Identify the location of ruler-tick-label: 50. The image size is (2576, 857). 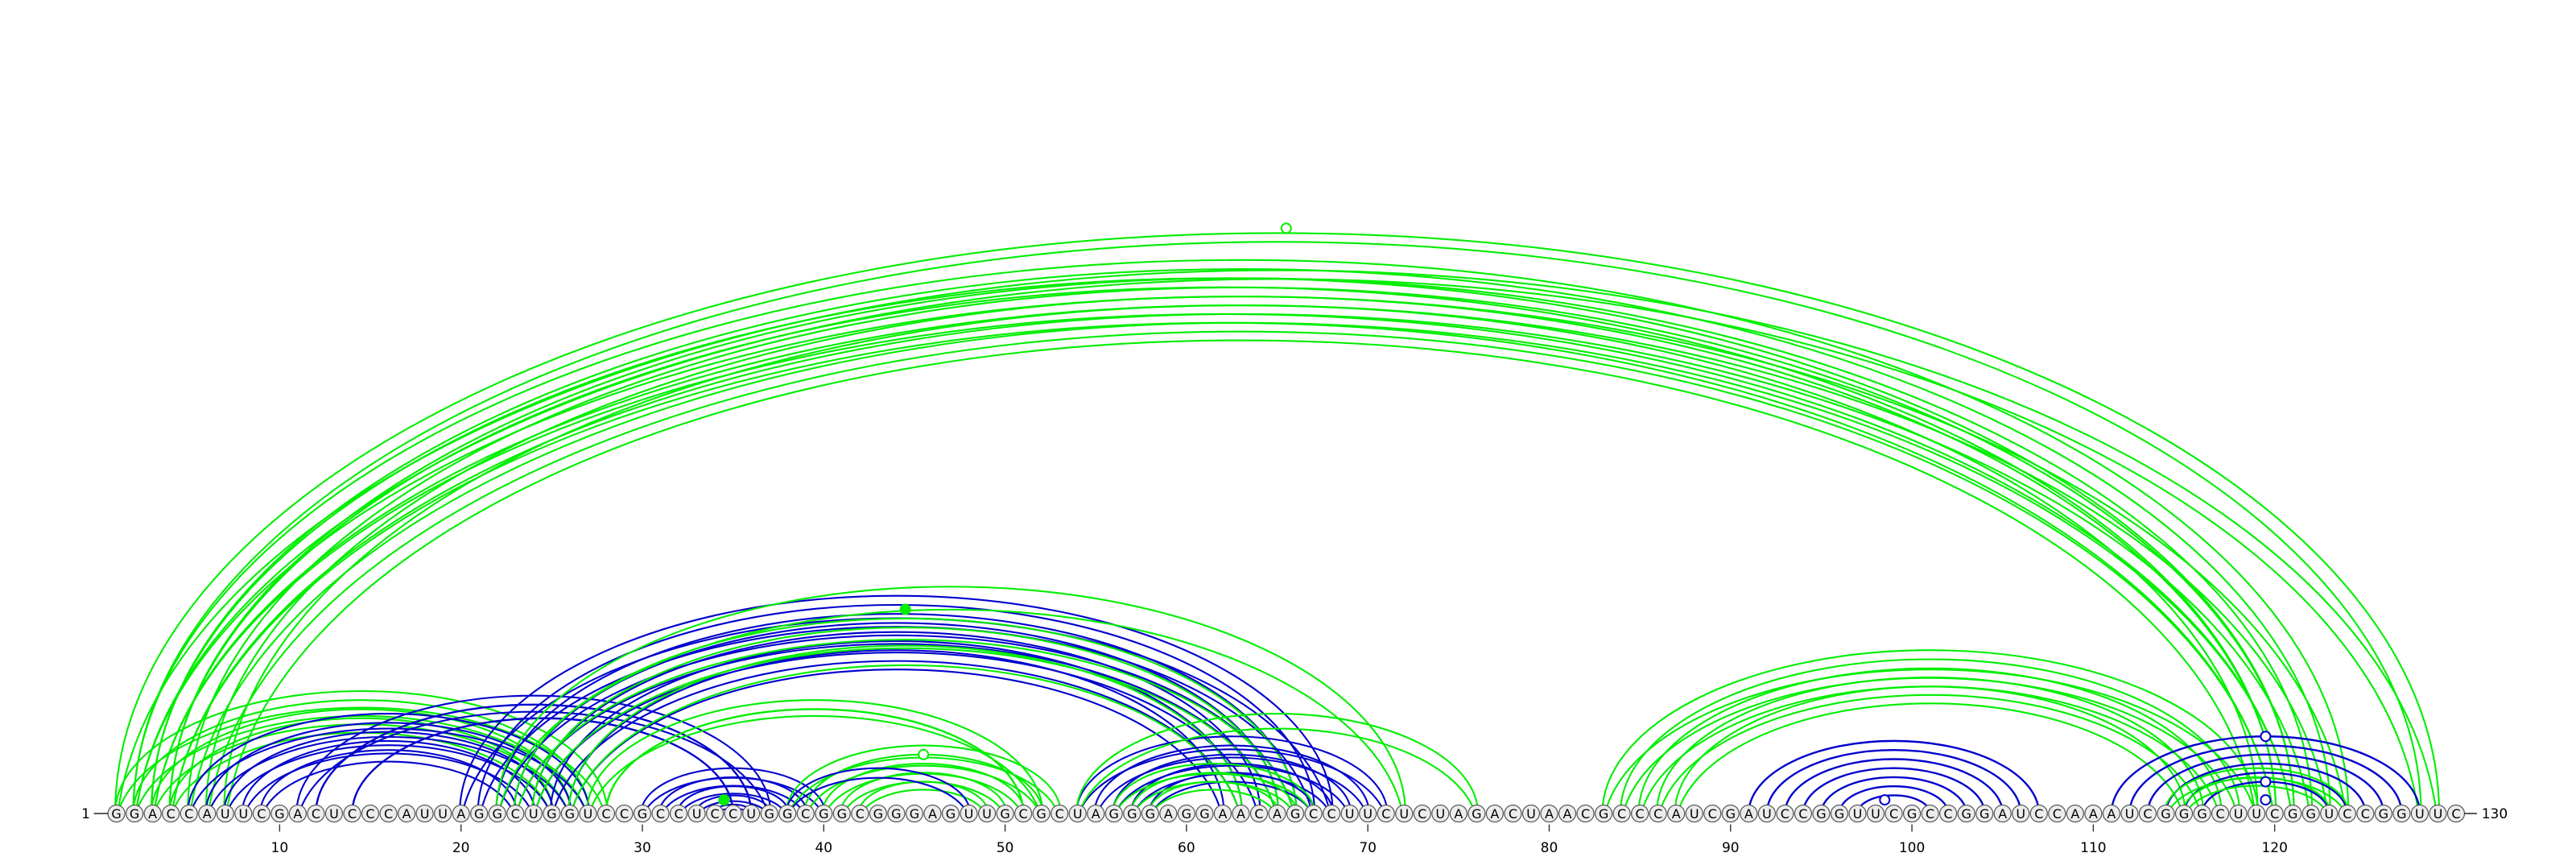
(1006, 848).